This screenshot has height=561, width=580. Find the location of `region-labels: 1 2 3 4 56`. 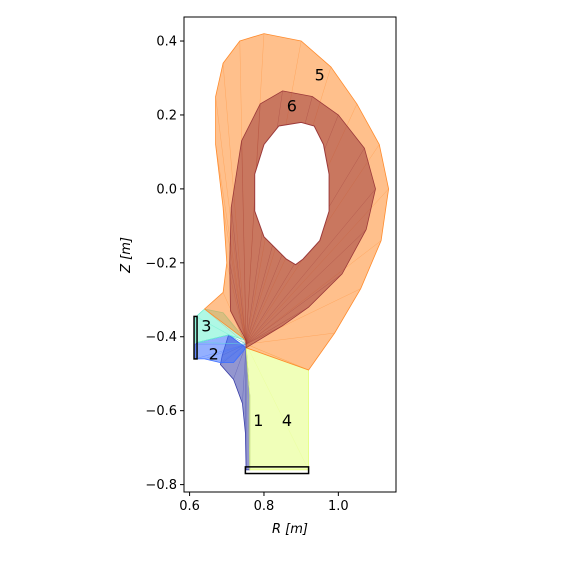

region-labels: 1 2 3 4 56 is located at coordinates (263, 247).